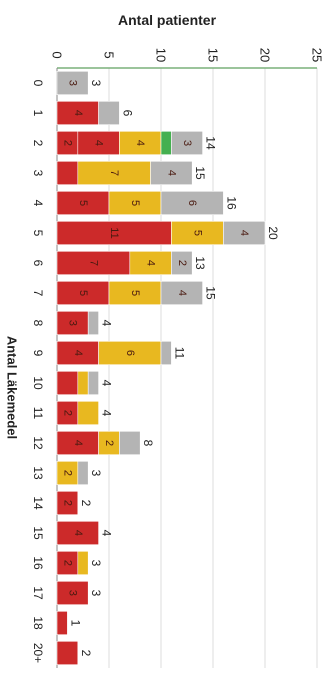  Describe the element at coordinates (38, 593) in the screenshot. I see `category-label: 17` at that location.